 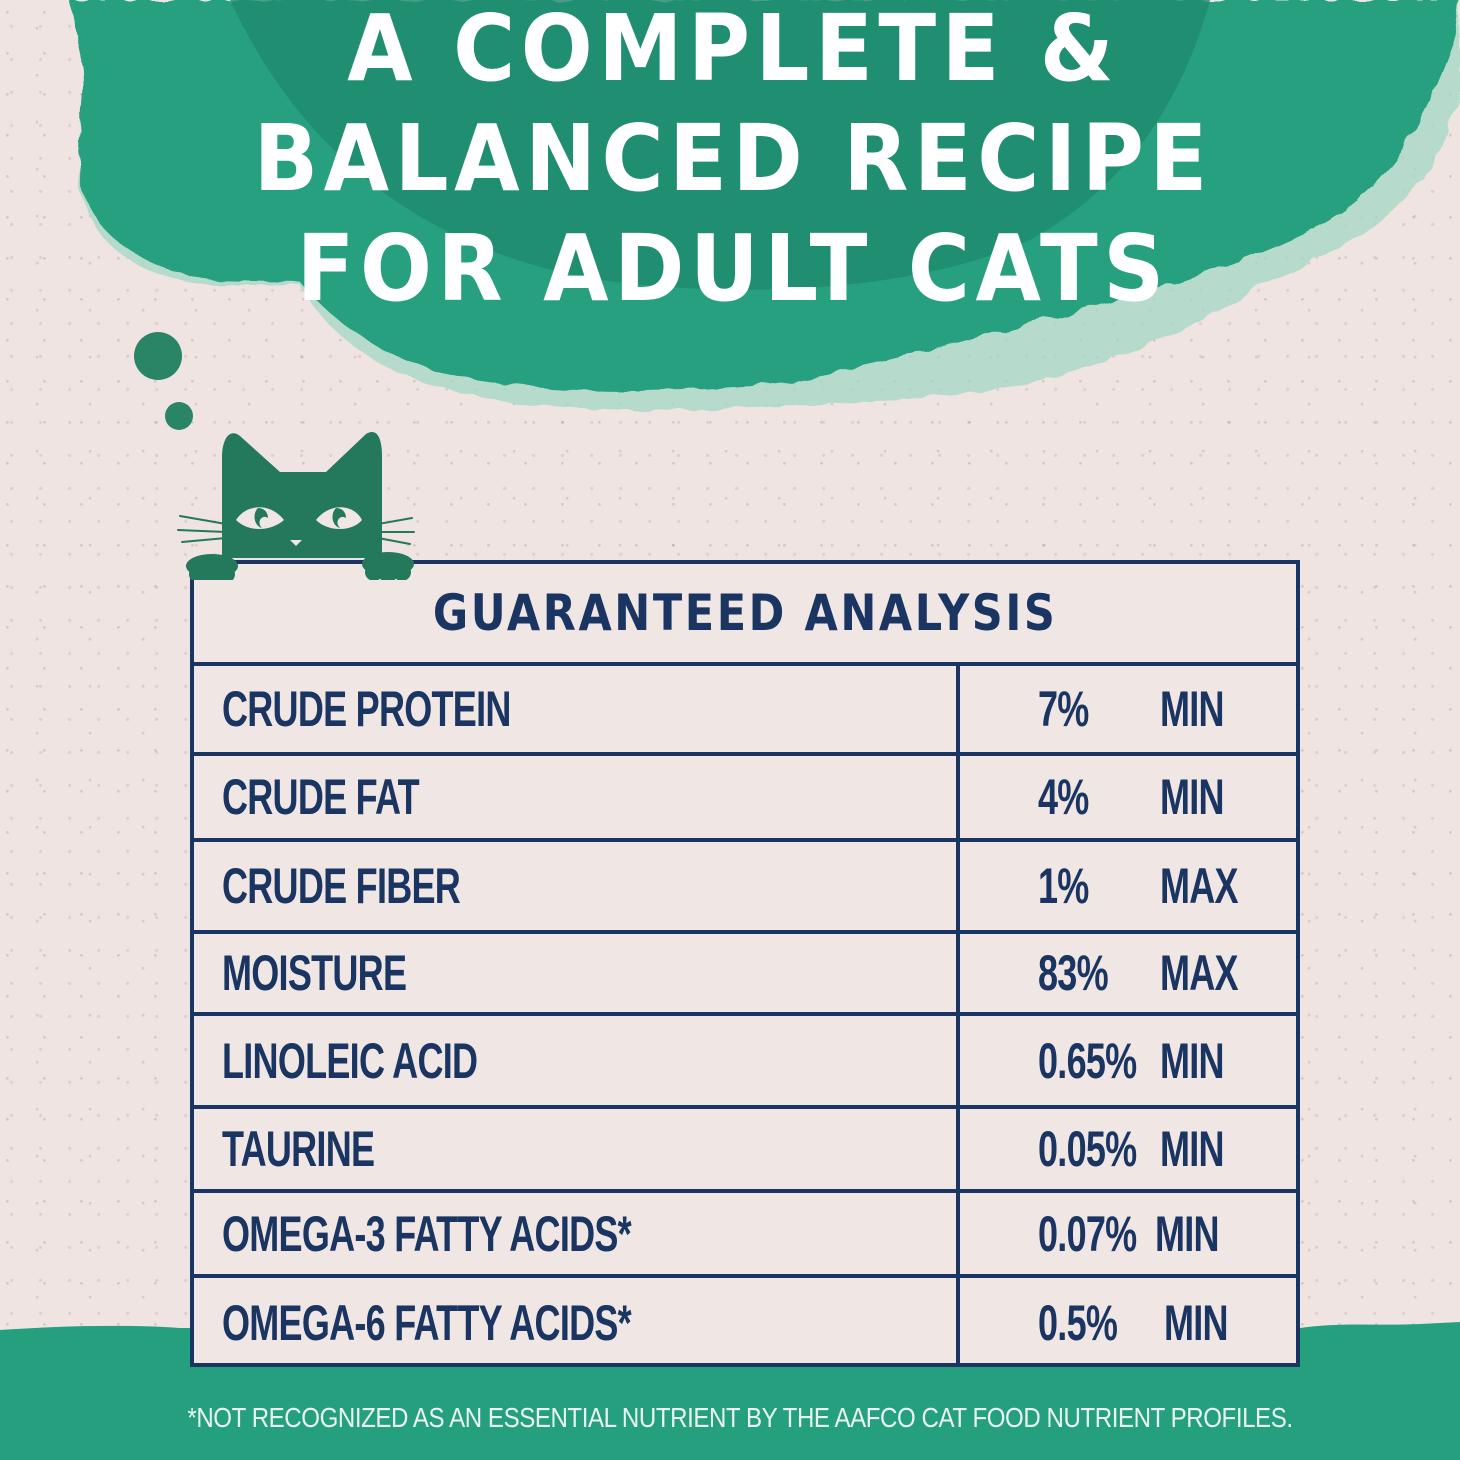 I want to click on nutrient-name: MOISTURE, so click(x=314, y=973).